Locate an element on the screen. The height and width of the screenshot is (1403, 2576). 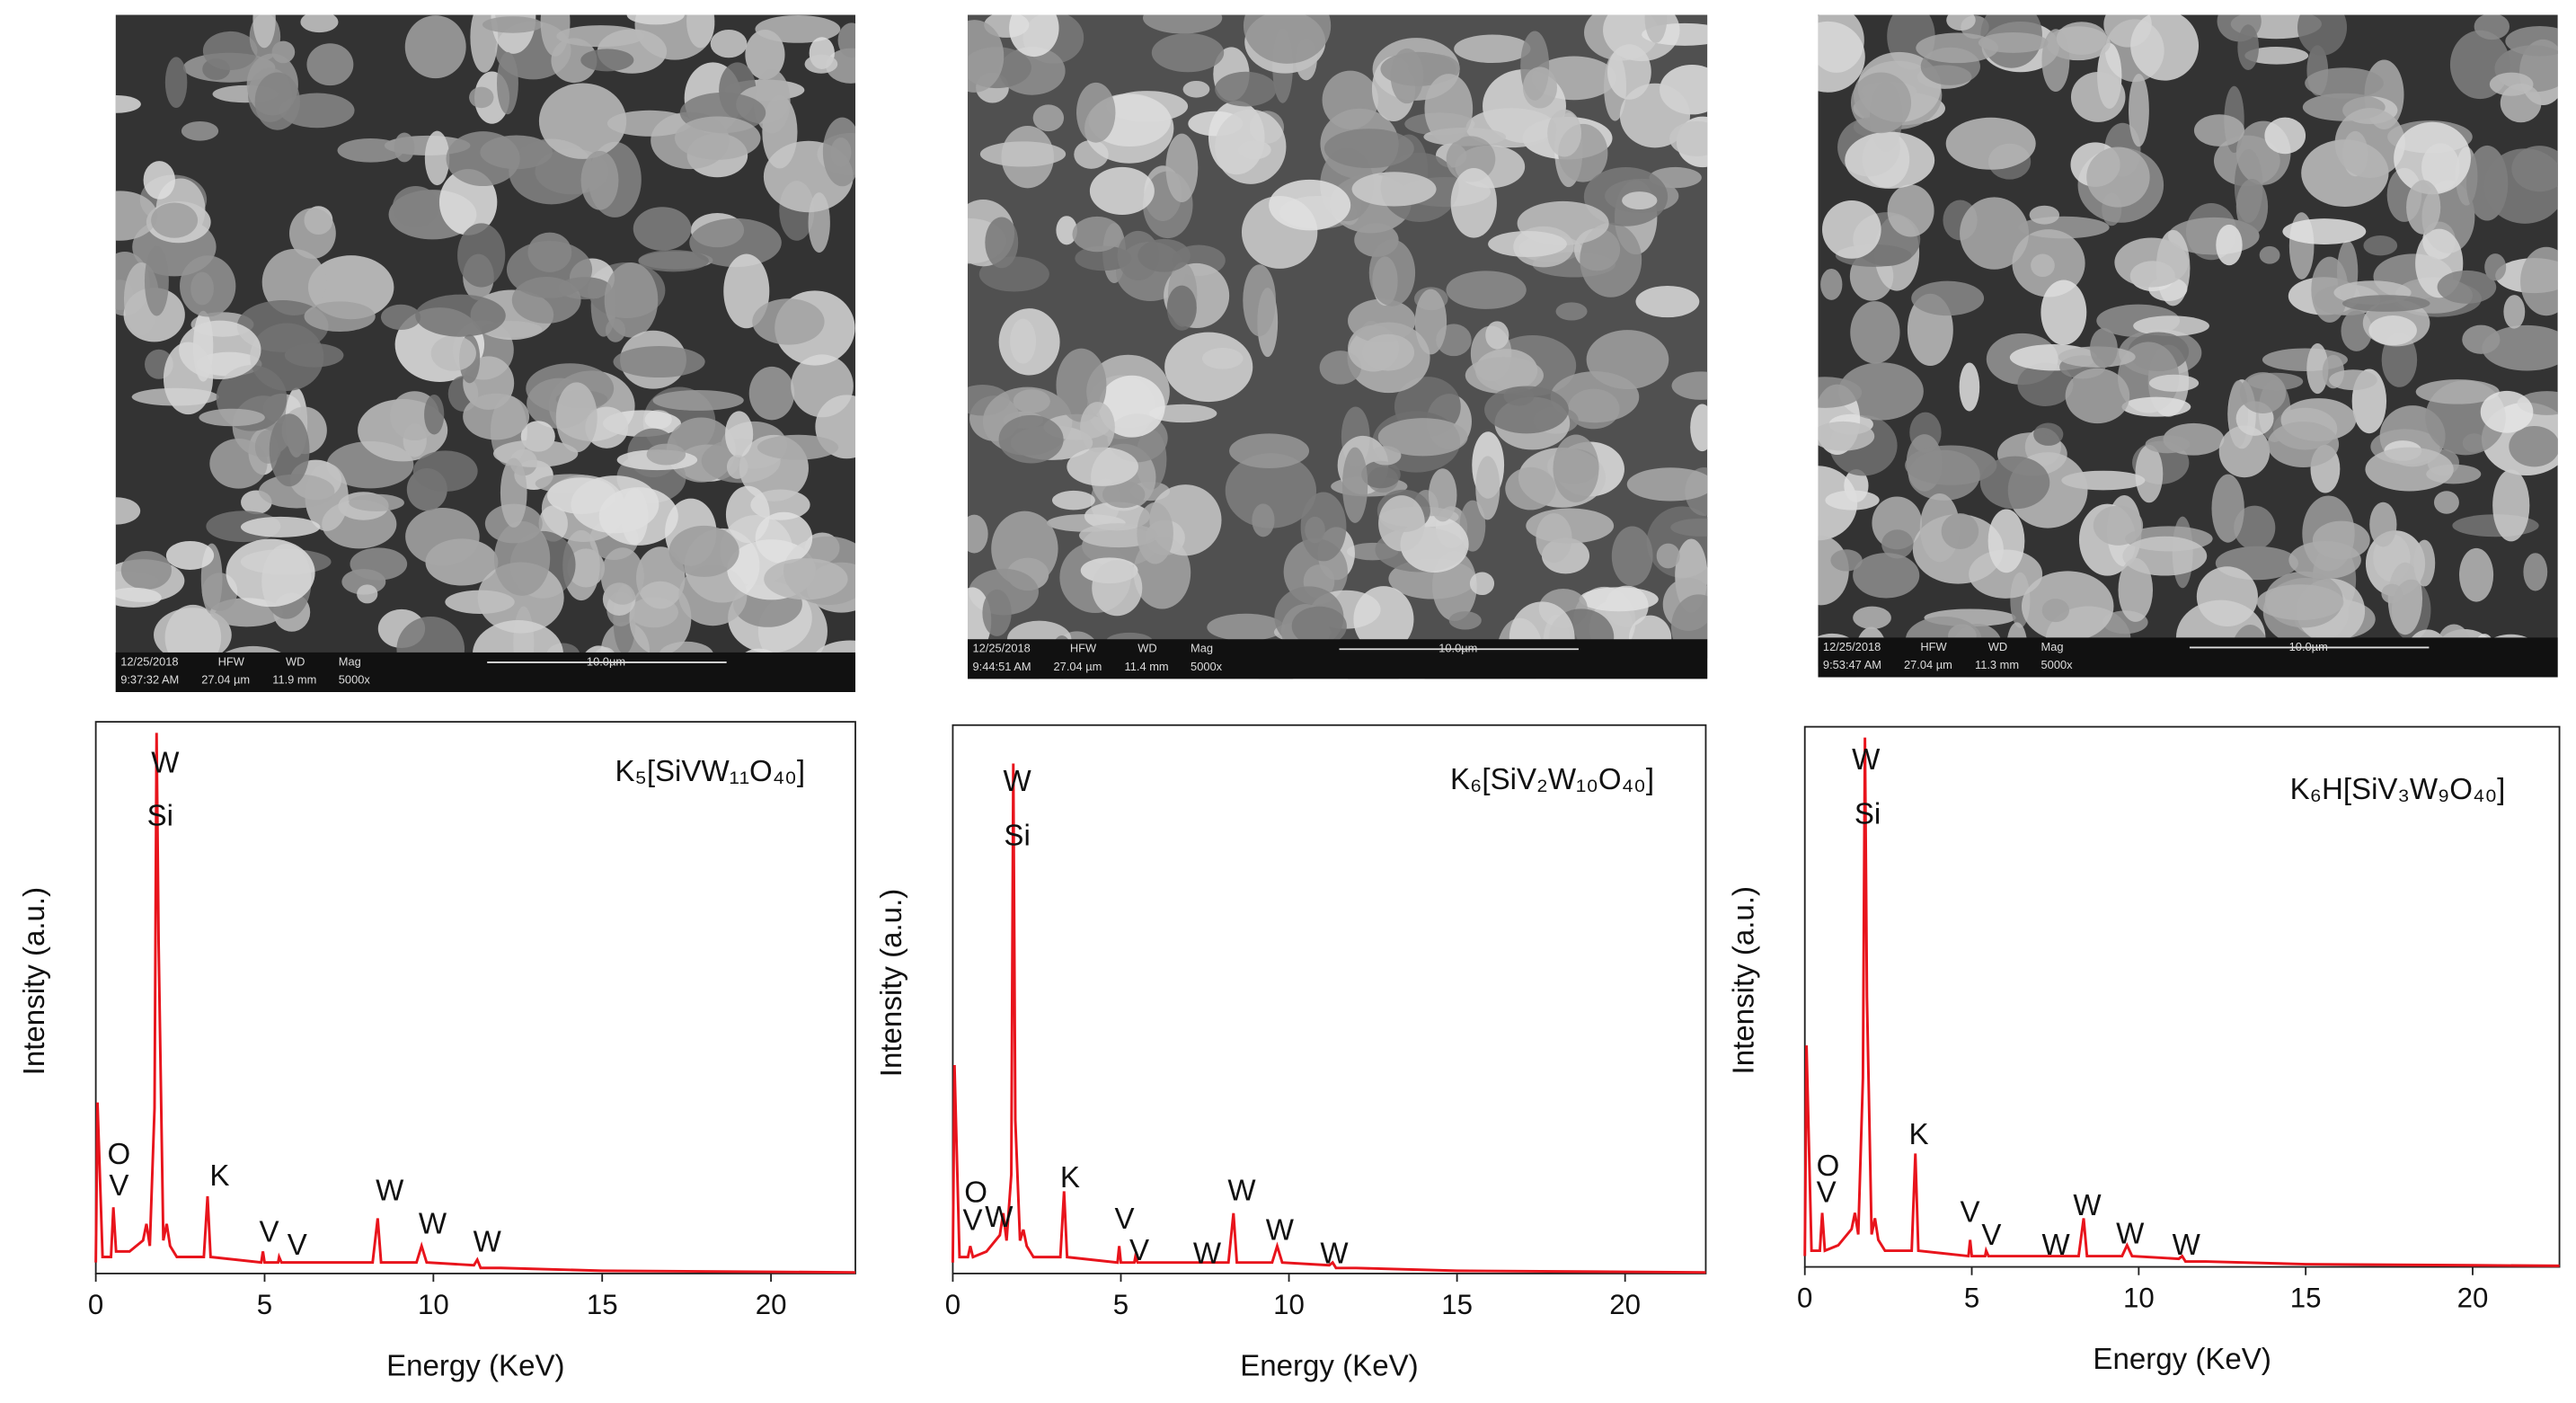
info-text: 11.3 mm is located at coordinates (1997, 664).